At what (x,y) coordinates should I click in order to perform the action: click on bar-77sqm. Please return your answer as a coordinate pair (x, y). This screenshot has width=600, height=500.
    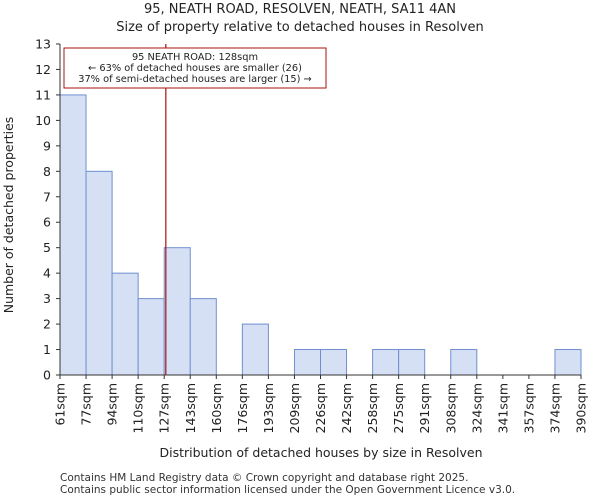
    Looking at the image, I should click on (99, 273).